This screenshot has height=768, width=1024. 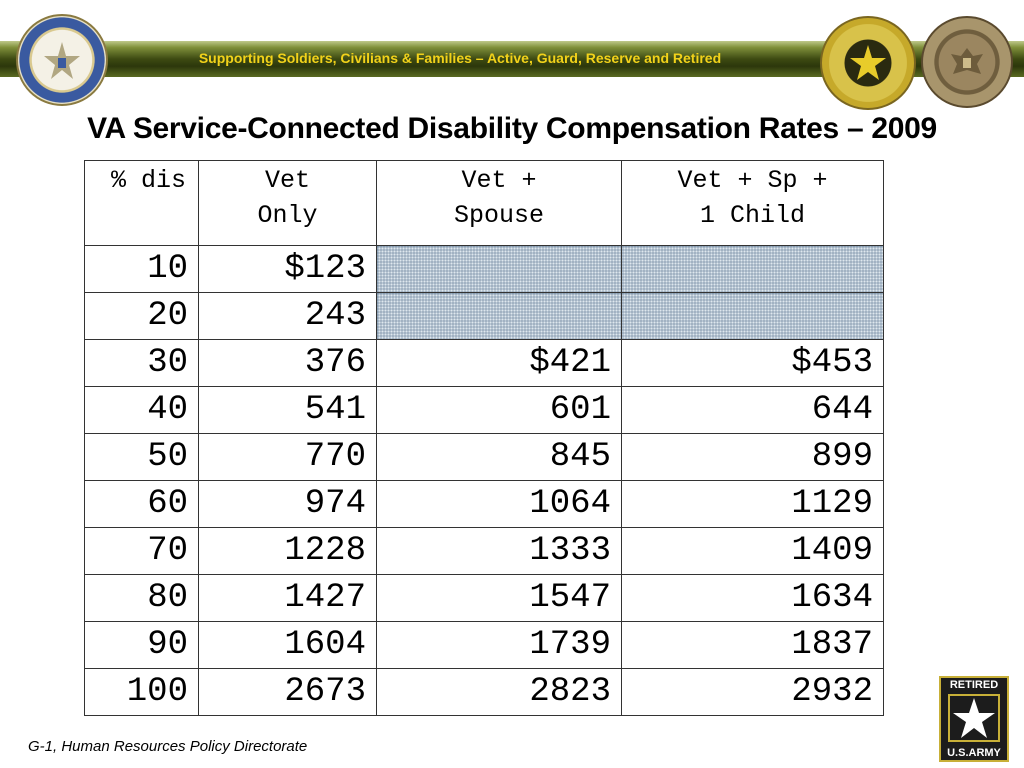 I want to click on cell-vet-spouse-child: 1634, so click(x=752, y=598).